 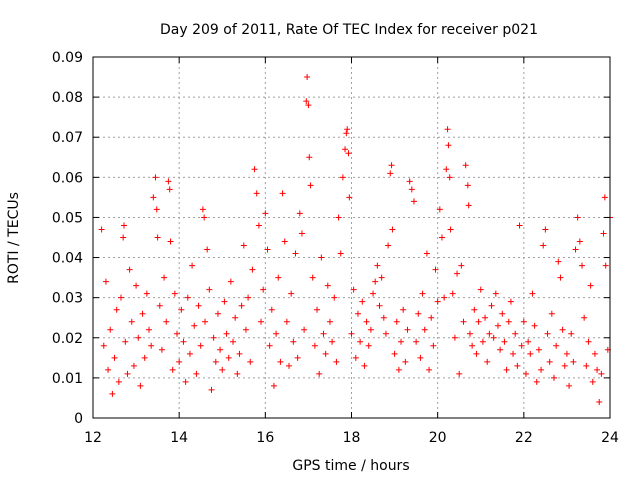 I want to click on y-tick-label: 0.09, so click(x=67, y=58).